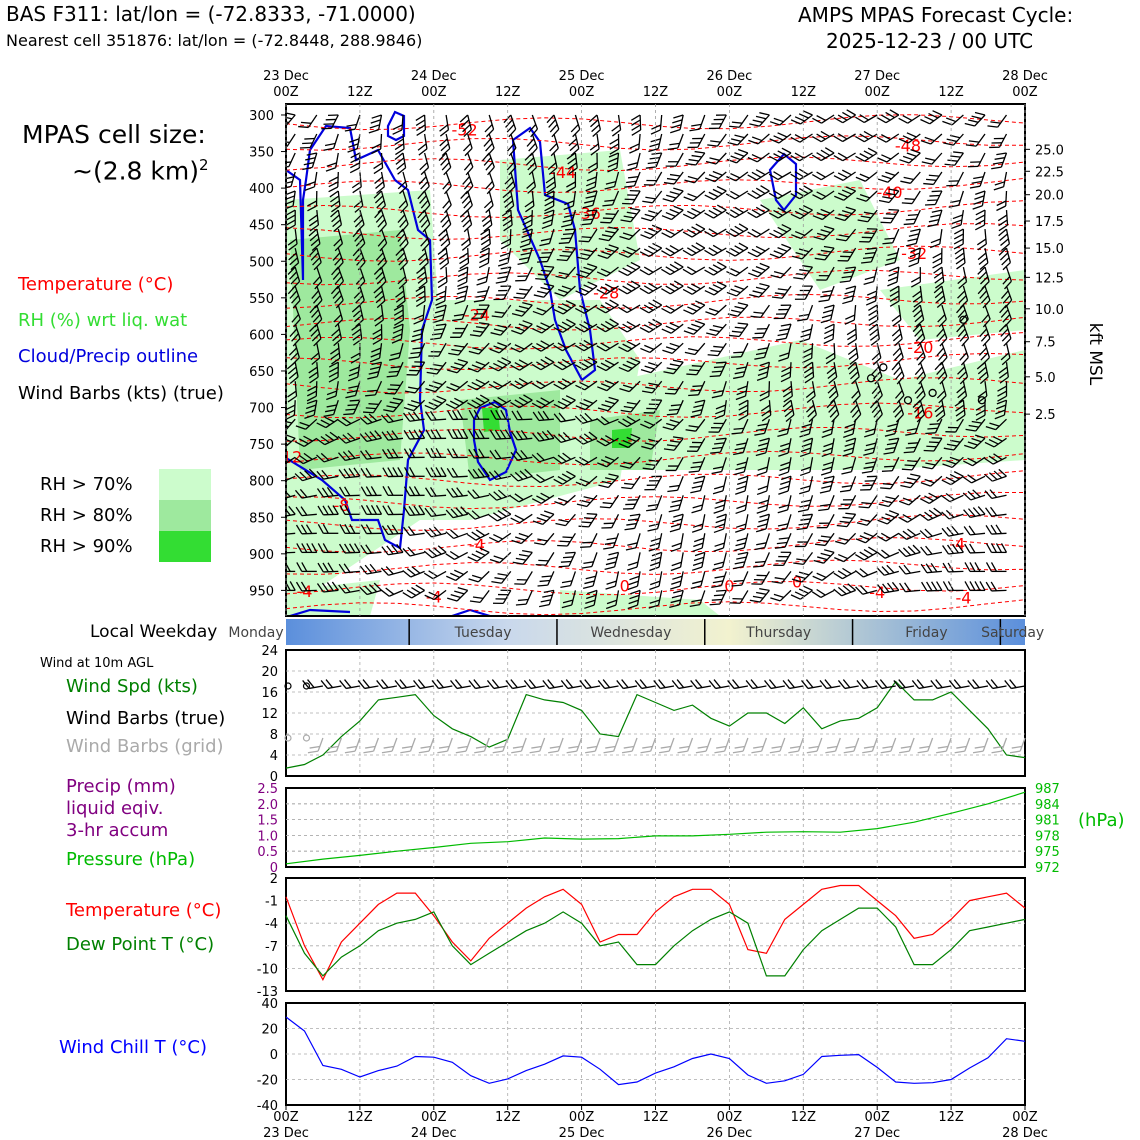 This screenshot has width=1140, height=1140. Describe the element at coordinates (871, 176) in the screenshot. I see `upper-barb-129-staff` at that location.